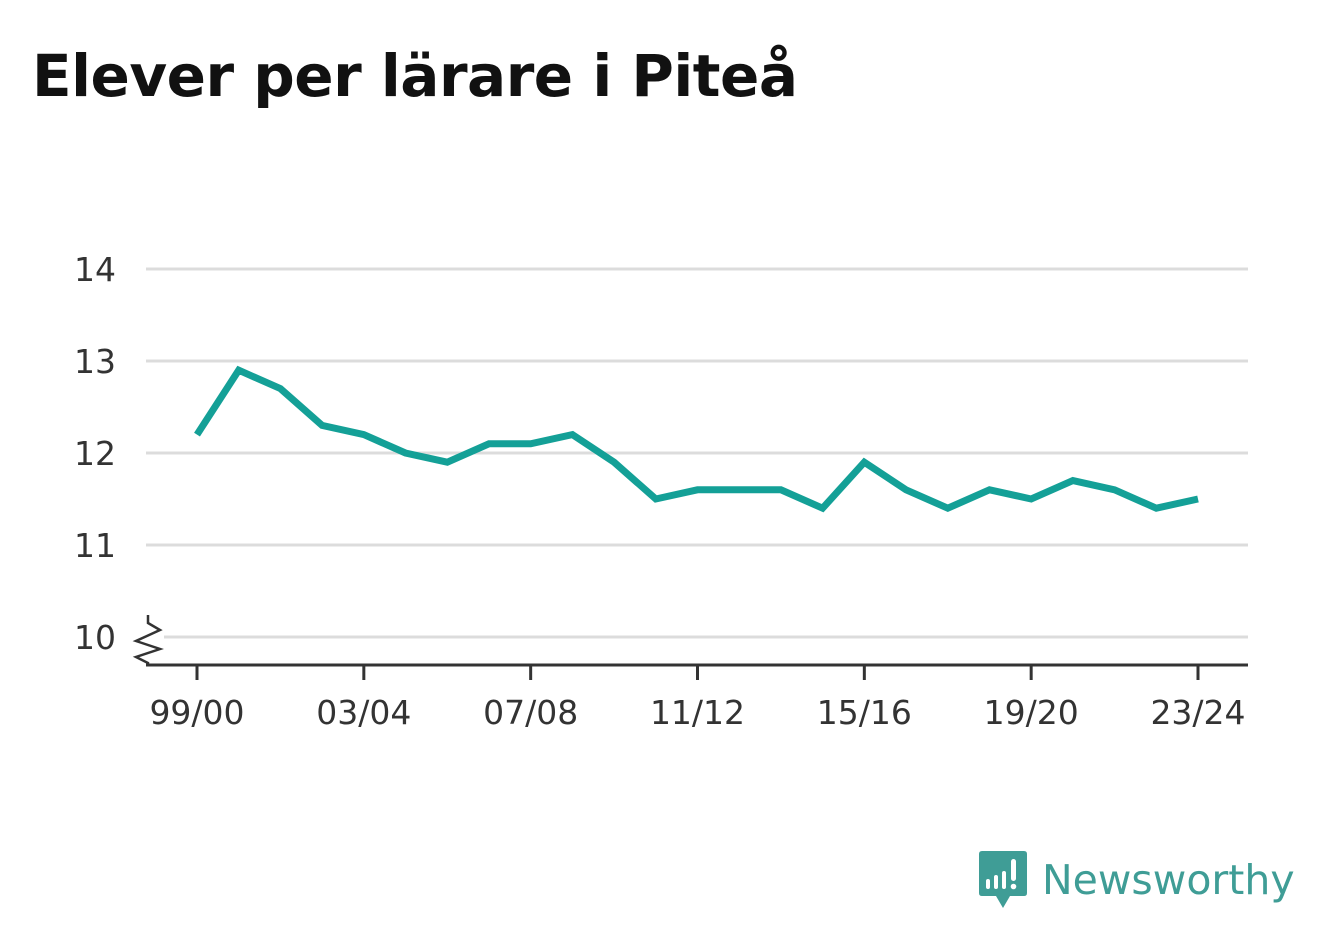  I want to click on x-axis-tick-labels: 99/00 03/04 07/08 11/12 15/16 19/20 23/24, so click(697, 712).